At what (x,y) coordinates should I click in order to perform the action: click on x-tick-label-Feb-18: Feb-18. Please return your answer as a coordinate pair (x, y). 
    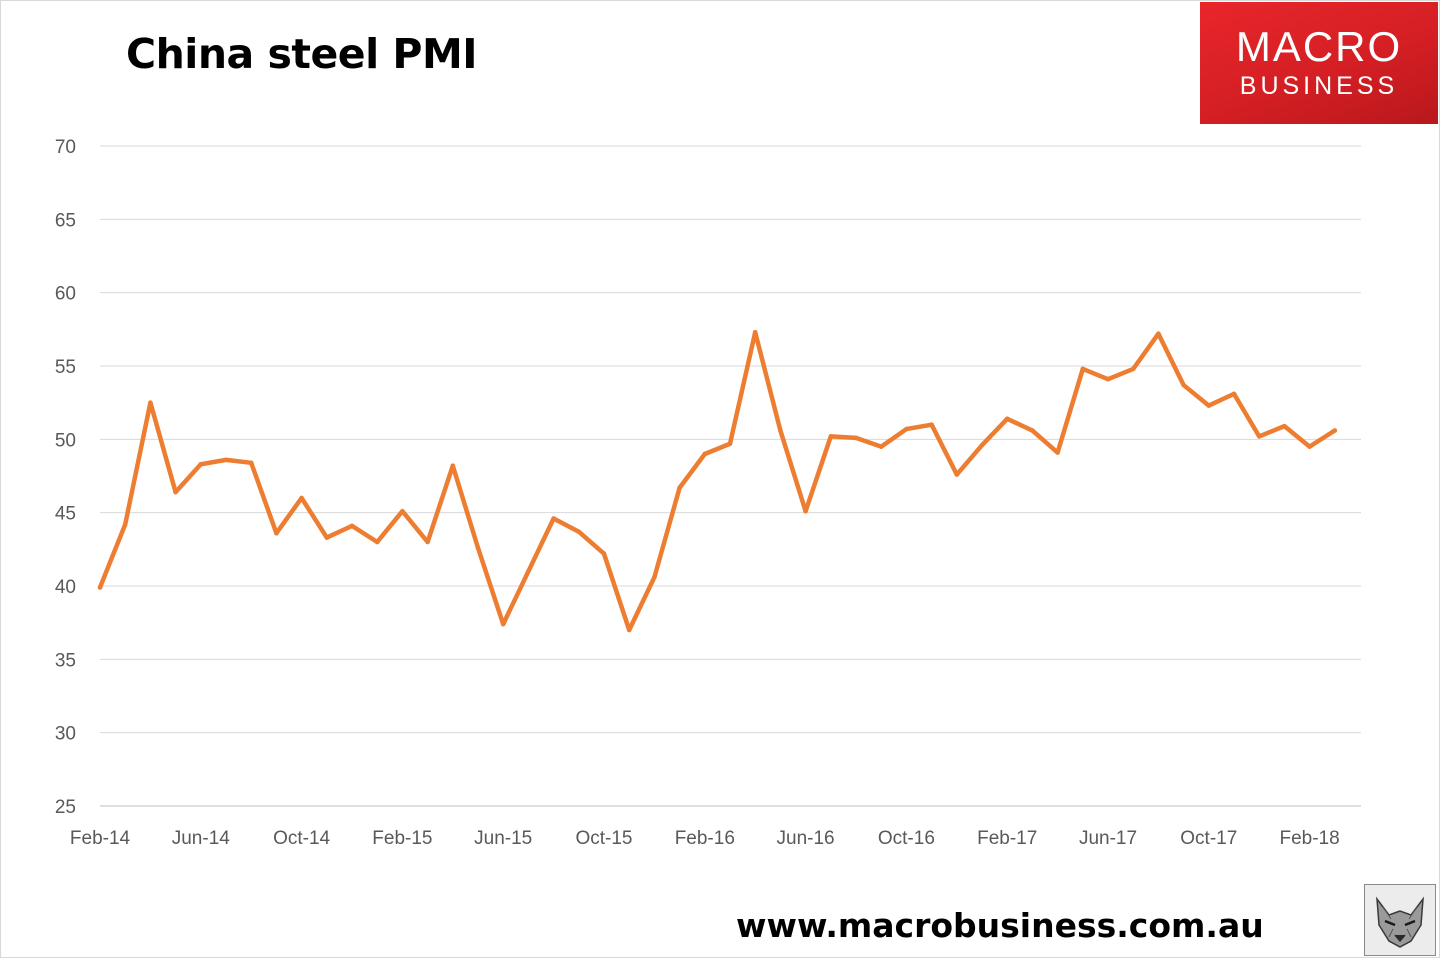
    Looking at the image, I should click on (1309, 838).